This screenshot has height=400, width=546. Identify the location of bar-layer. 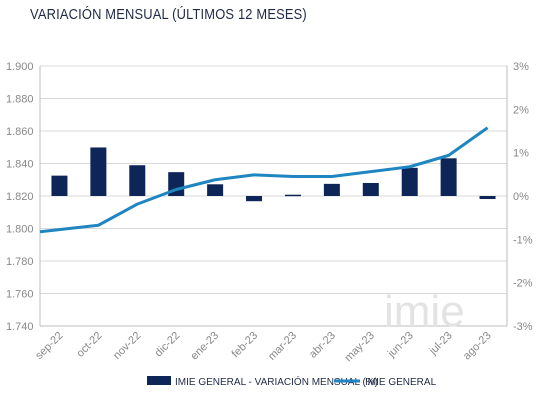
(273, 174).